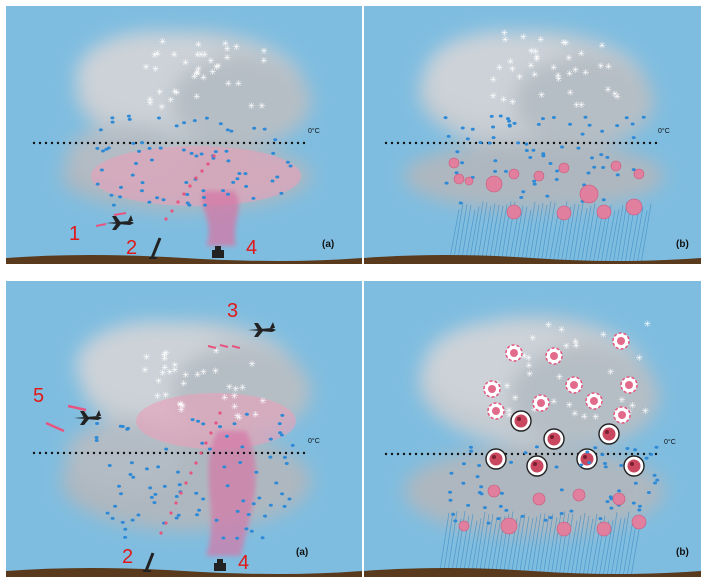 The width and height of the screenshot is (707, 581). What do you see at coordinates (496, 411) in the screenshot?
I see `graupel-core` at bounding box center [496, 411].